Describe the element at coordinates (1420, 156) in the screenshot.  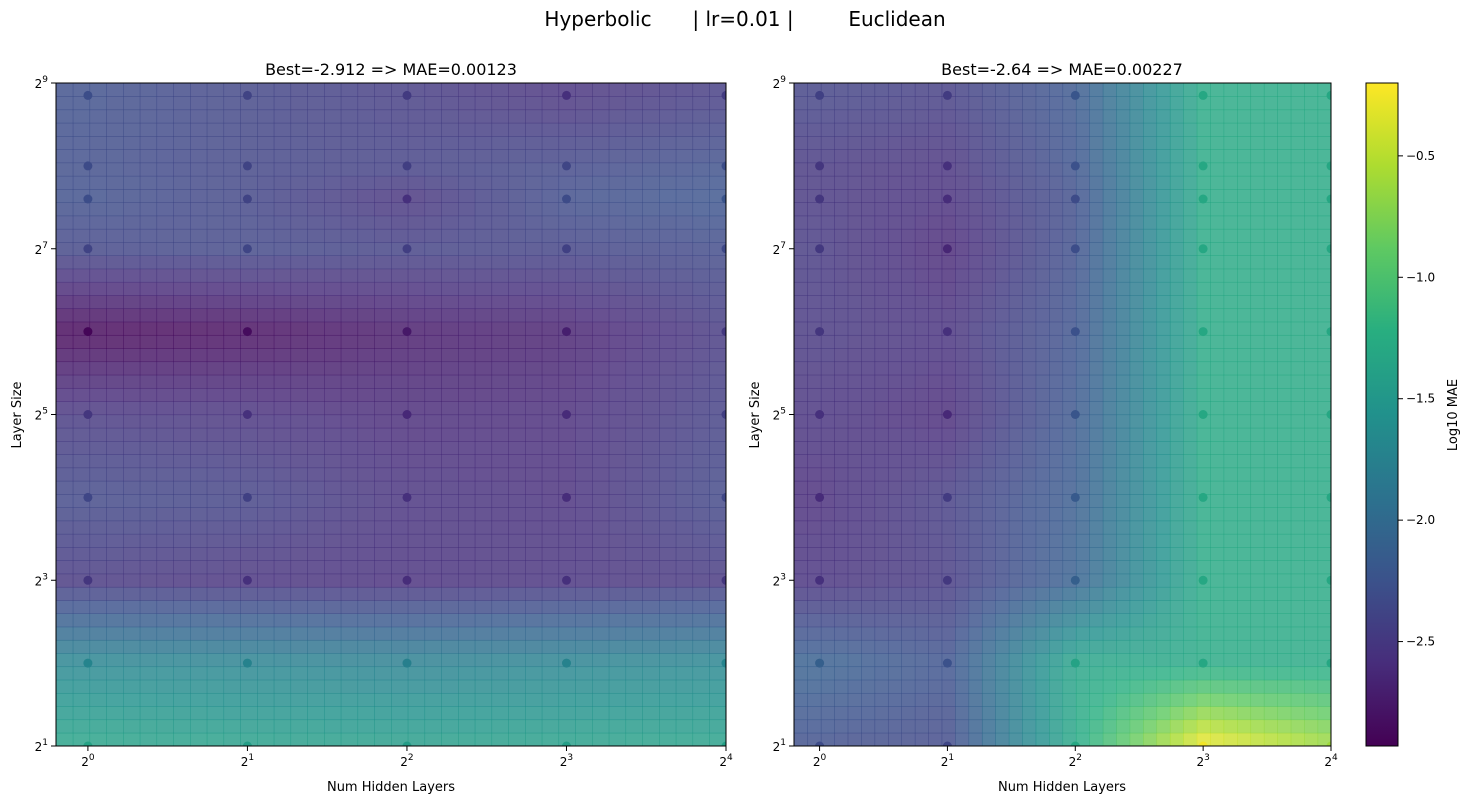
I see `colorbar-tick-label: −0.5` at that location.